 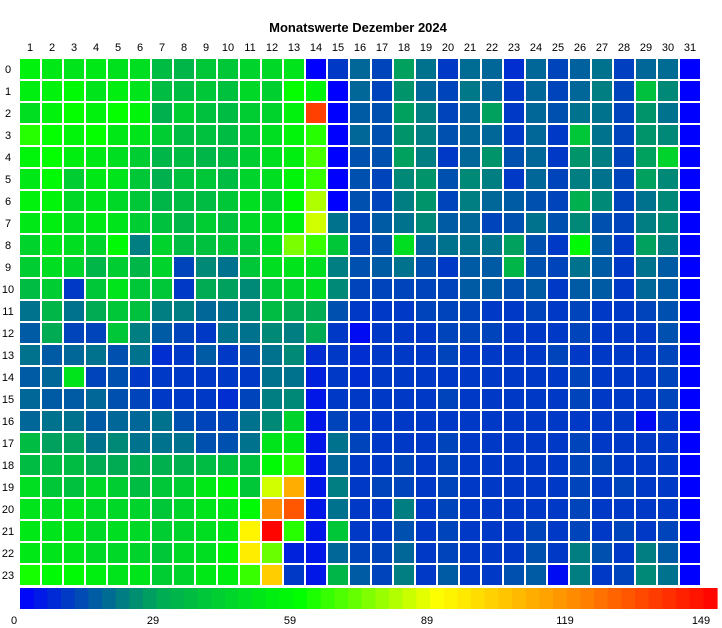 What do you see at coordinates (448, 48) in the screenshot?
I see `x-tick-label: 20` at bounding box center [448, 48].